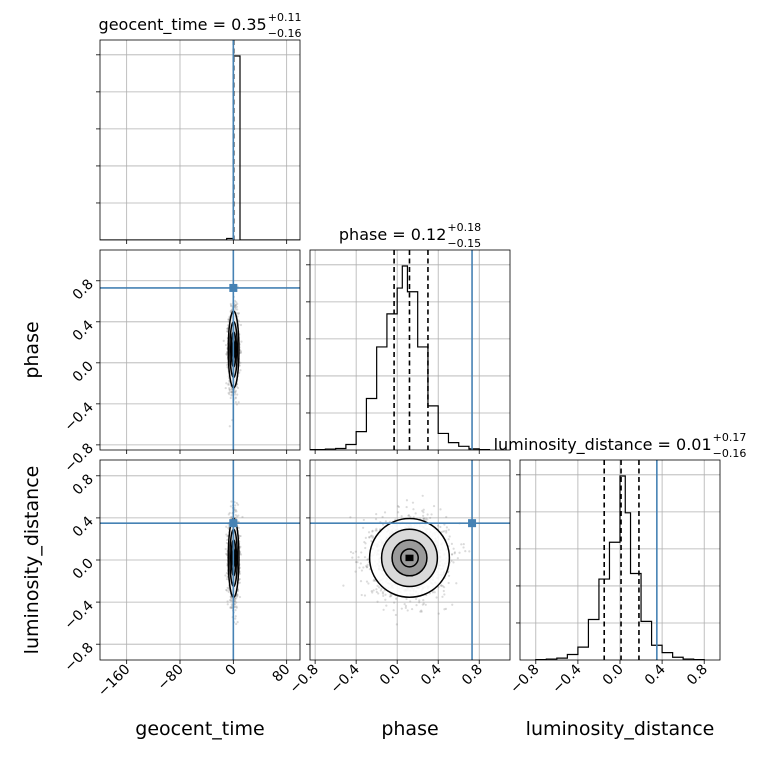  I want to click on y-tick-label: −0.4, so click(78, 416).